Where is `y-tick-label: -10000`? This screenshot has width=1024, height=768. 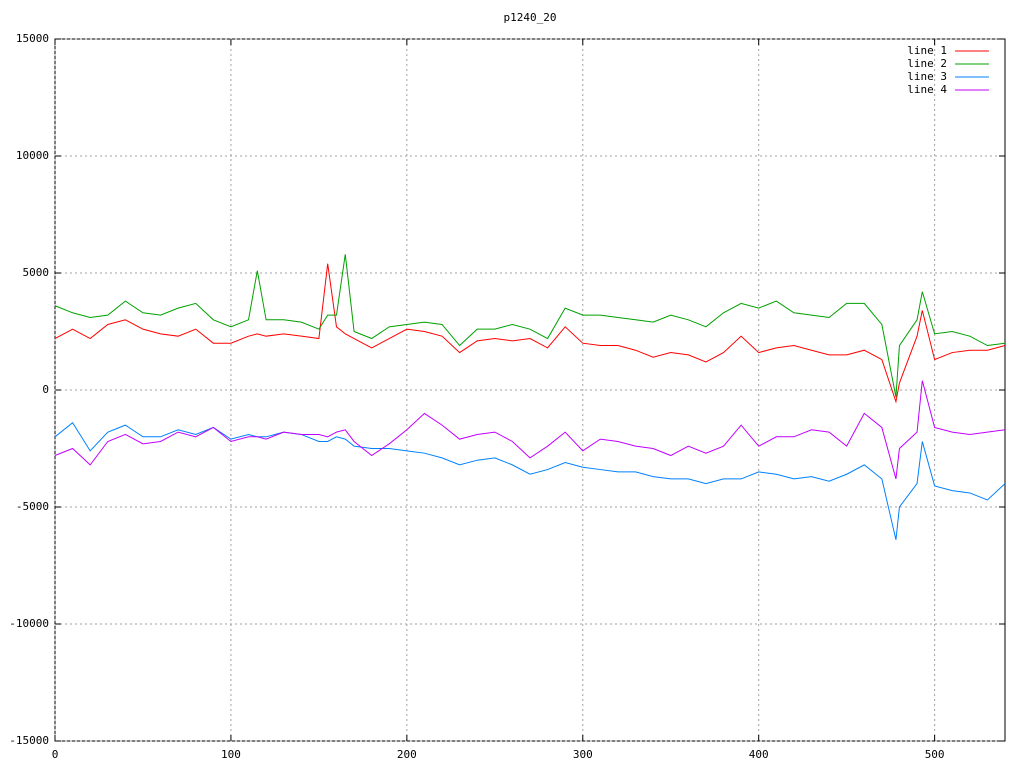 y-tick-label: -10000 is located at coordinates (29, 623).